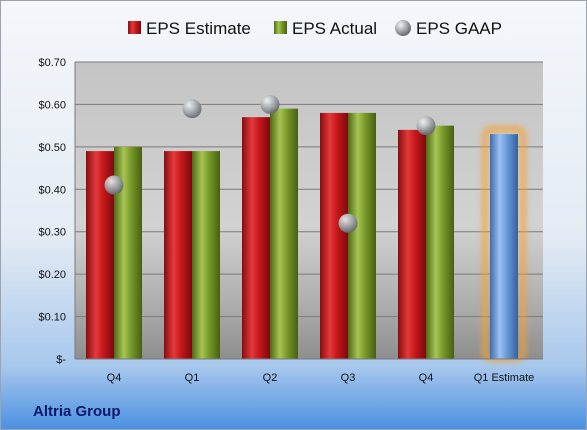 The width and height of the screenshot is (587, 430). What do you see at coordinates (403, 28) in the screenshot?
I see `legend-swatch-eps-gaap` at bounding box center [403, 28].